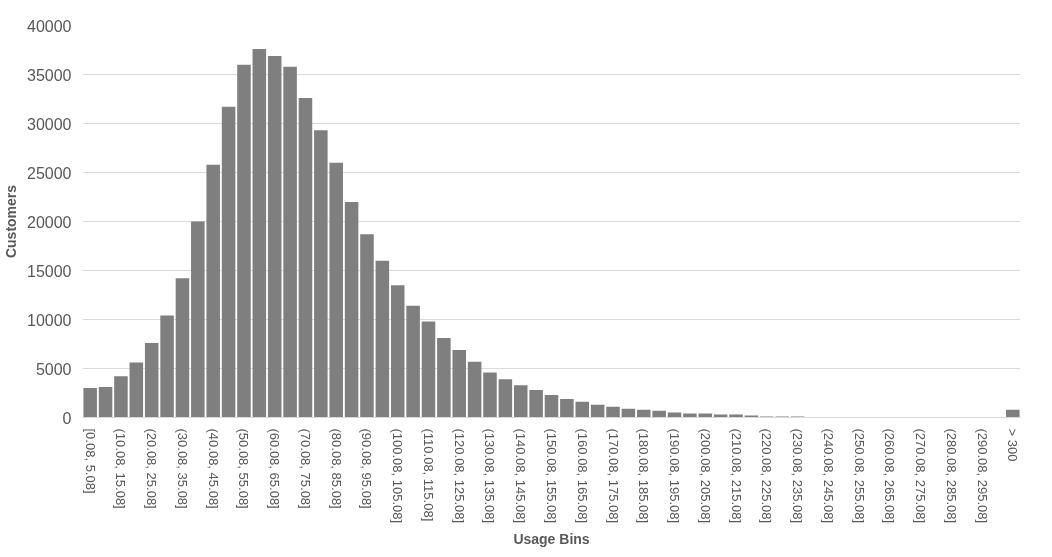 The height and width of the screenshot is (557, 1052). Describe the element at coordinates (90, 461) in the screenshot. I see `x-tick-label: [0.08, 5.08]` at that location.